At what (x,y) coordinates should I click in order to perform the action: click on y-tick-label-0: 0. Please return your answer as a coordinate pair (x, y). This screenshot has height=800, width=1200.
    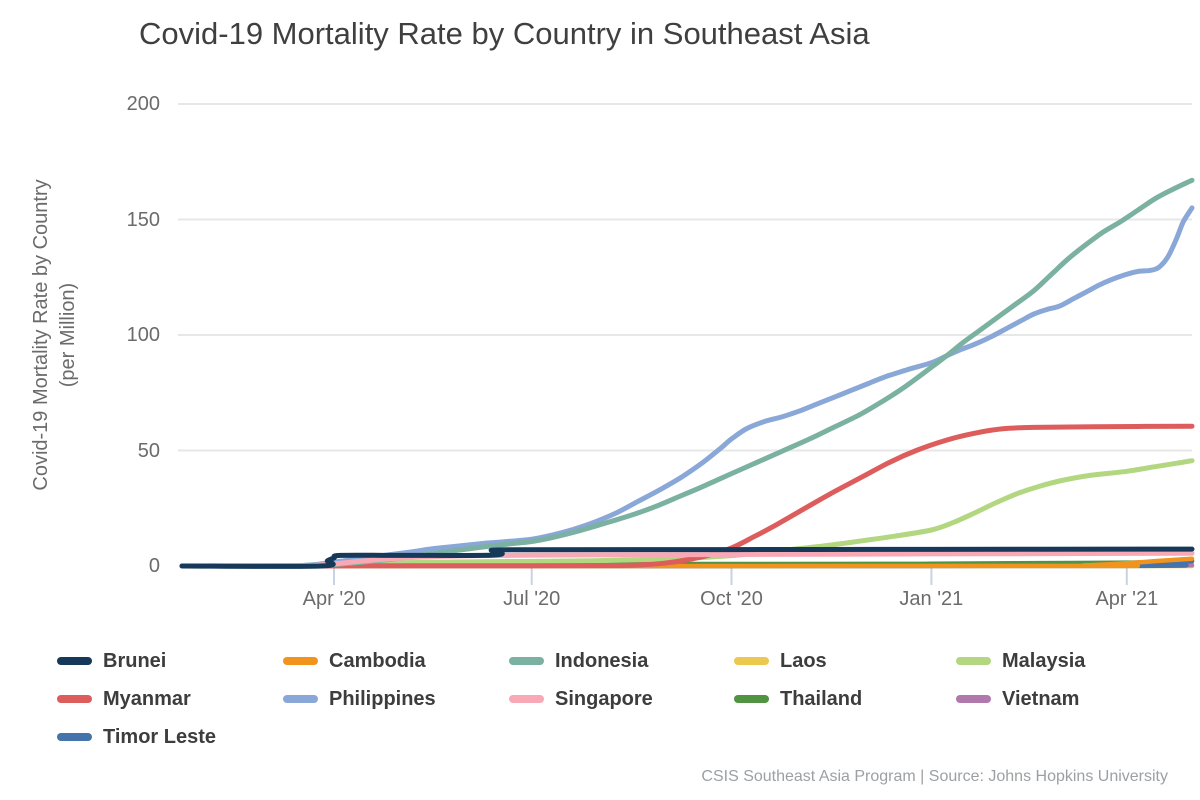
    Looking at the image, I should click on (154, 566).